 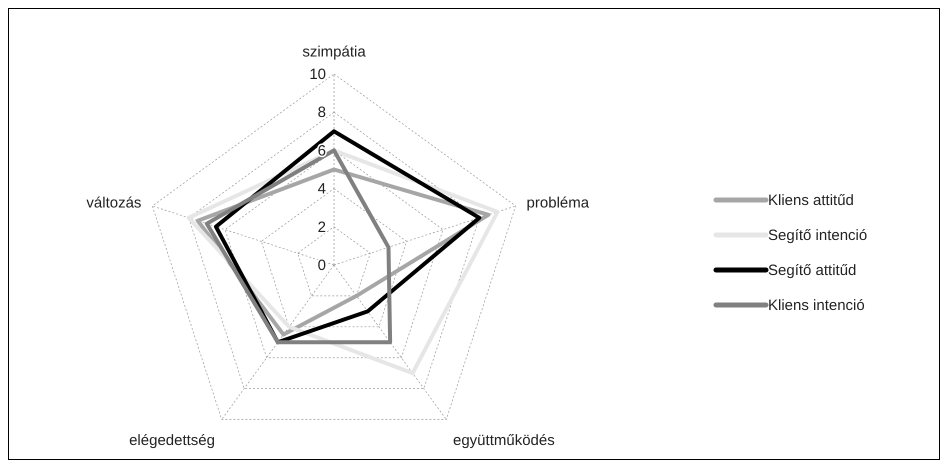 I want to click on spoke-label: együttműködés, so click(x=504, y=440).